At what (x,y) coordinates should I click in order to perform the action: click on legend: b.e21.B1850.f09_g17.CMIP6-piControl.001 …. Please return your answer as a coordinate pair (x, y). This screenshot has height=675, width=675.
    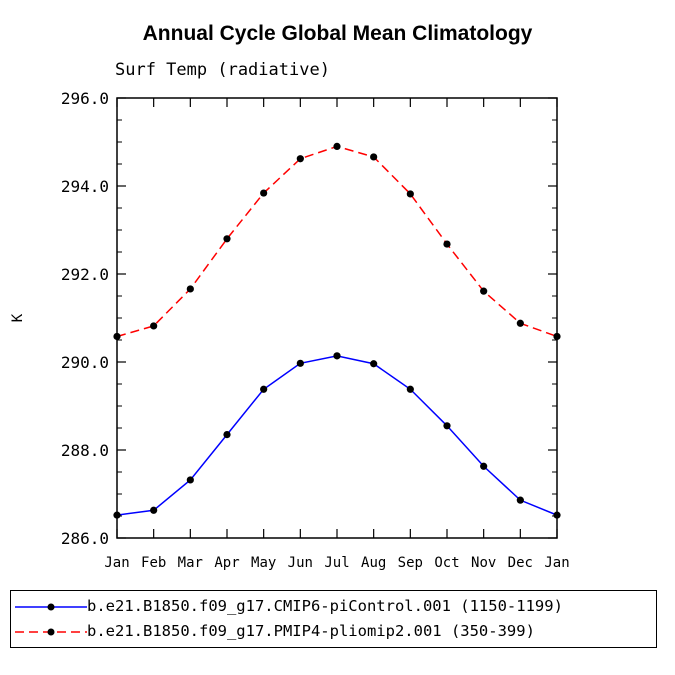
    Looking at the image, I should click on (333, 619).